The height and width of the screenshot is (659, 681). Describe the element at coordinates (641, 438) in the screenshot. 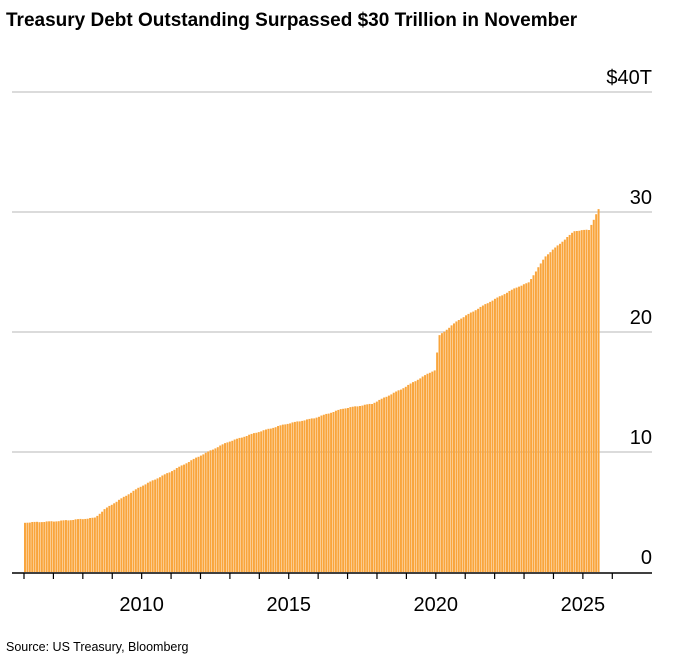

I see `y-tick-label: 10` at that location.